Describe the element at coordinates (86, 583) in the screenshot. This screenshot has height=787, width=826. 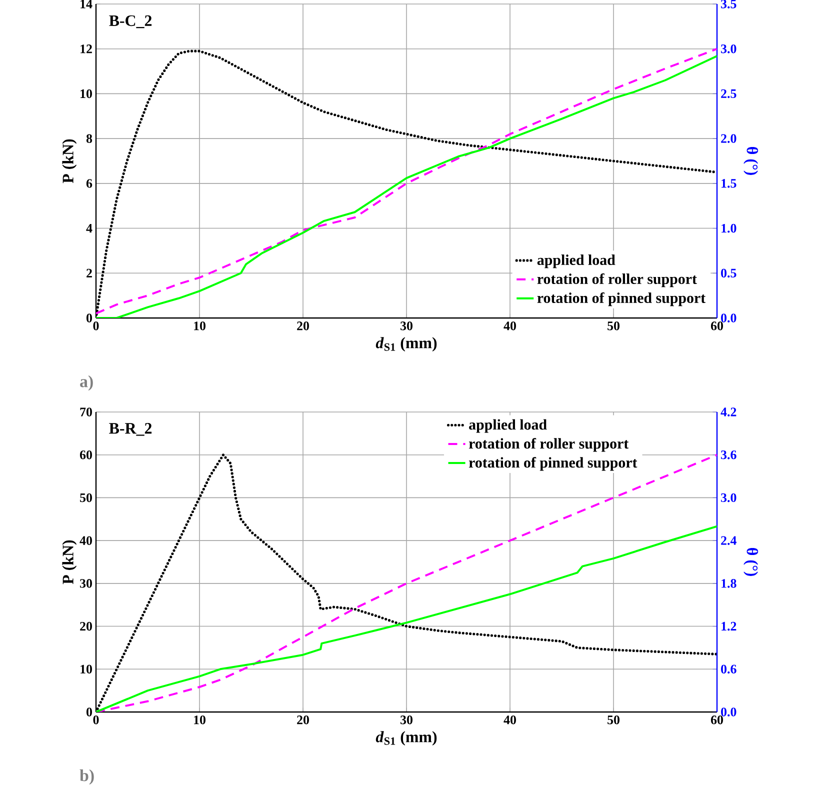
I see `y-tick-label: 30` at that location.